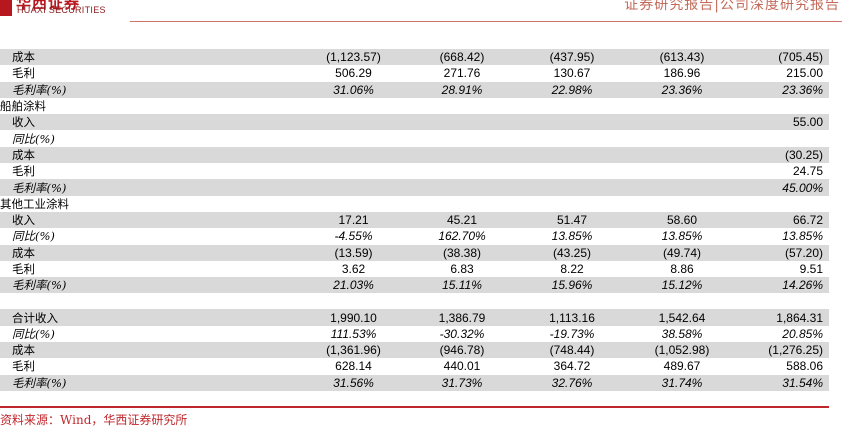  Describe the element at coordinates (462, 236) in the screenshot. I see `value-cell: 162.70%` at that location.